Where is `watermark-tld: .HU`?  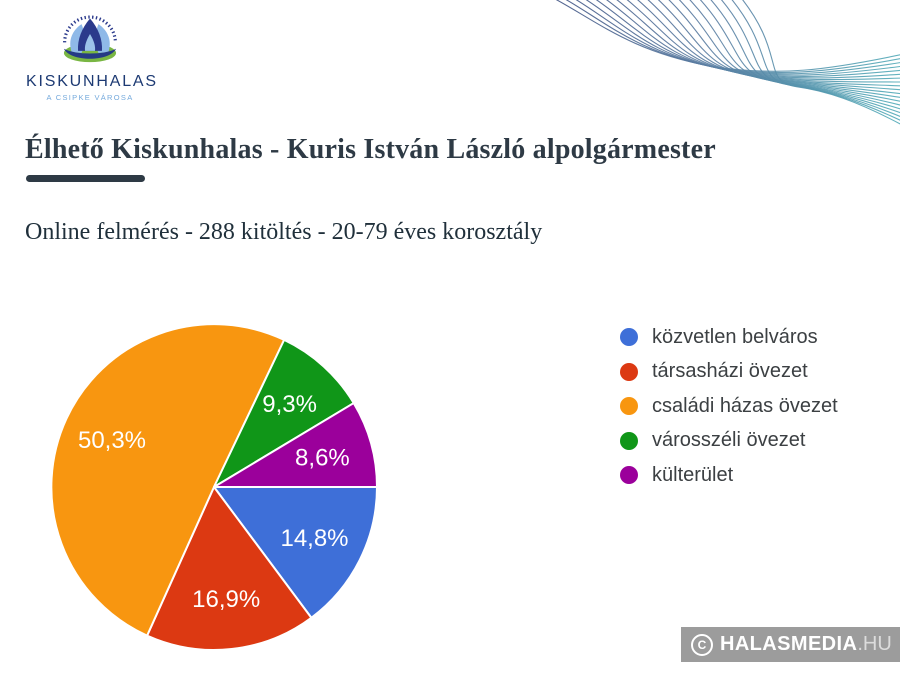
watermark-tld: .HU is located at coordinates (874, 644).